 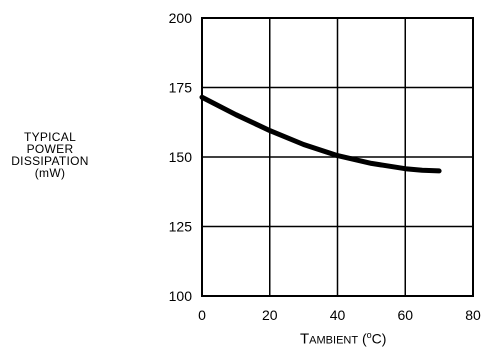 I want to click on x-tick-label: 80, so click(x=473, y=315).